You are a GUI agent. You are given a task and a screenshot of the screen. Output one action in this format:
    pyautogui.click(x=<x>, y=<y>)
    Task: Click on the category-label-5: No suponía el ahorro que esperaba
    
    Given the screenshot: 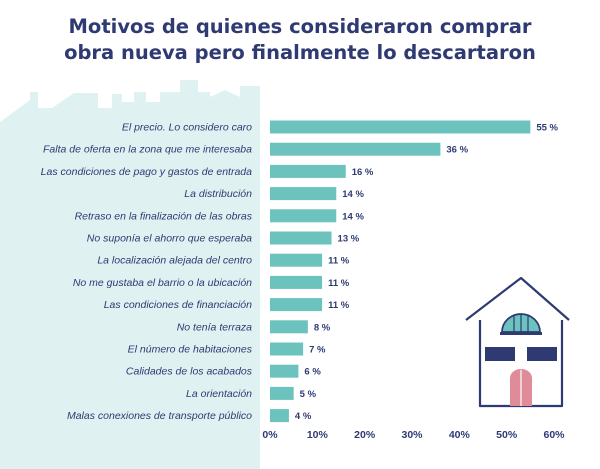 What is the action you would take?
    pyautogui.click(x=169, y=239)
    